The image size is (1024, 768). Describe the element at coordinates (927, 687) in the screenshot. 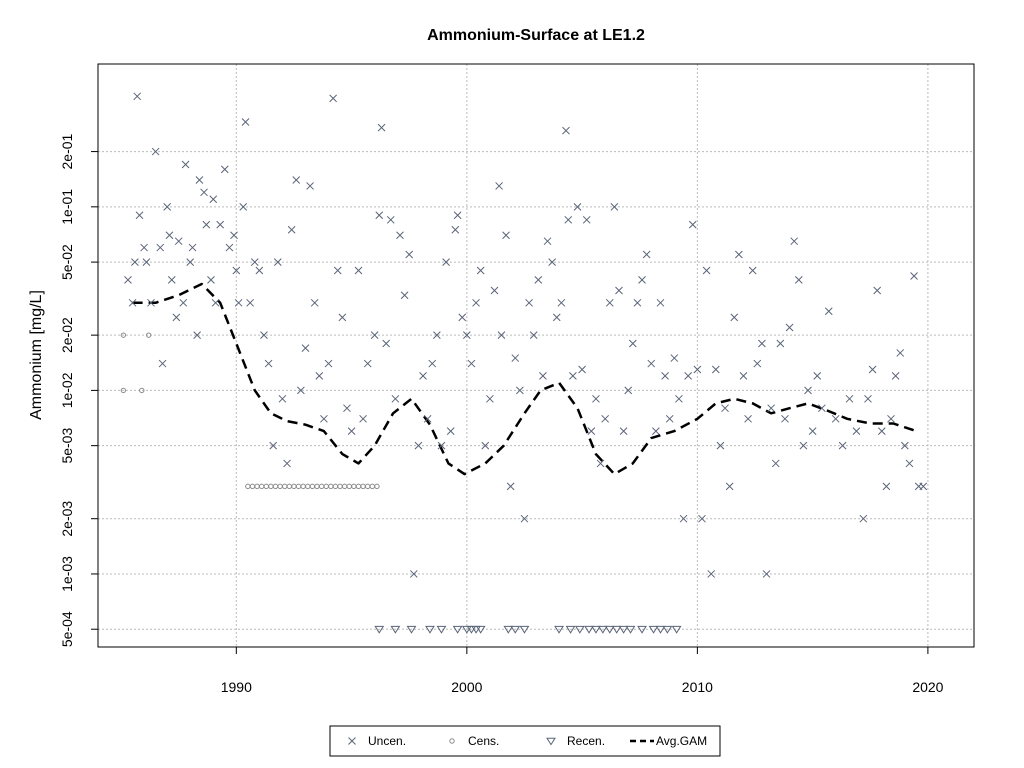

I see `x-tick-label: 2020` at that location.